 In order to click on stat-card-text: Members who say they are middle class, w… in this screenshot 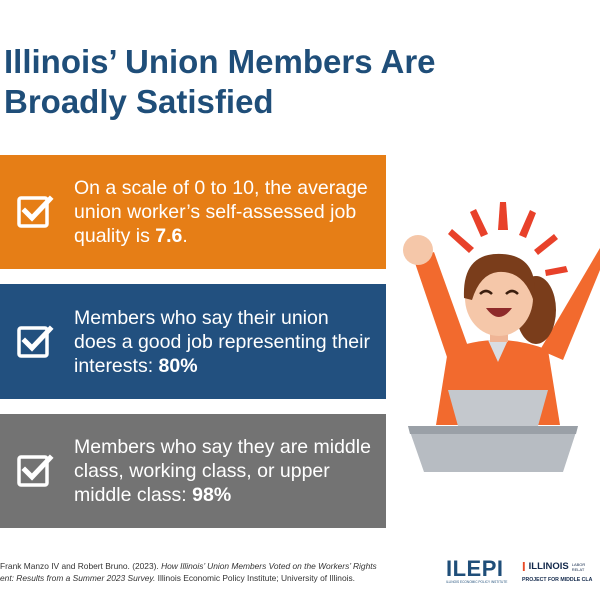, I will do `click(222, 471)`.